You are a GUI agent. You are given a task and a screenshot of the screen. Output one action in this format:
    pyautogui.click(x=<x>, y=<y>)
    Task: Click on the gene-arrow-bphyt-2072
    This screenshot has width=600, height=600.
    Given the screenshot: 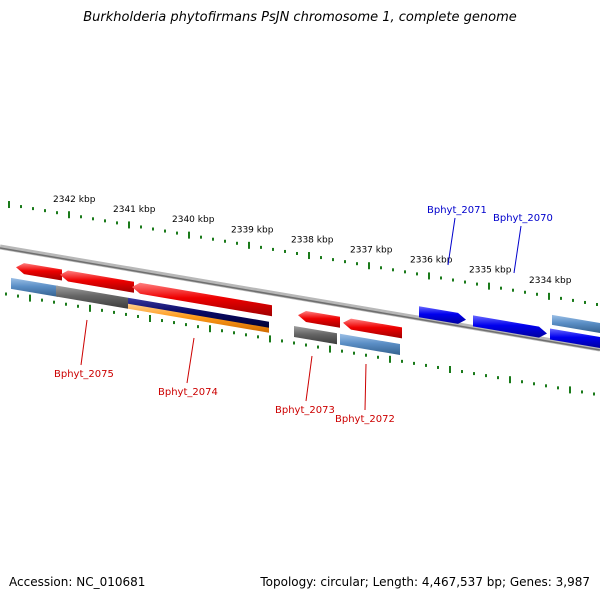 What is the action you would take?
    pyautogui.click(x=372, y=328)
    